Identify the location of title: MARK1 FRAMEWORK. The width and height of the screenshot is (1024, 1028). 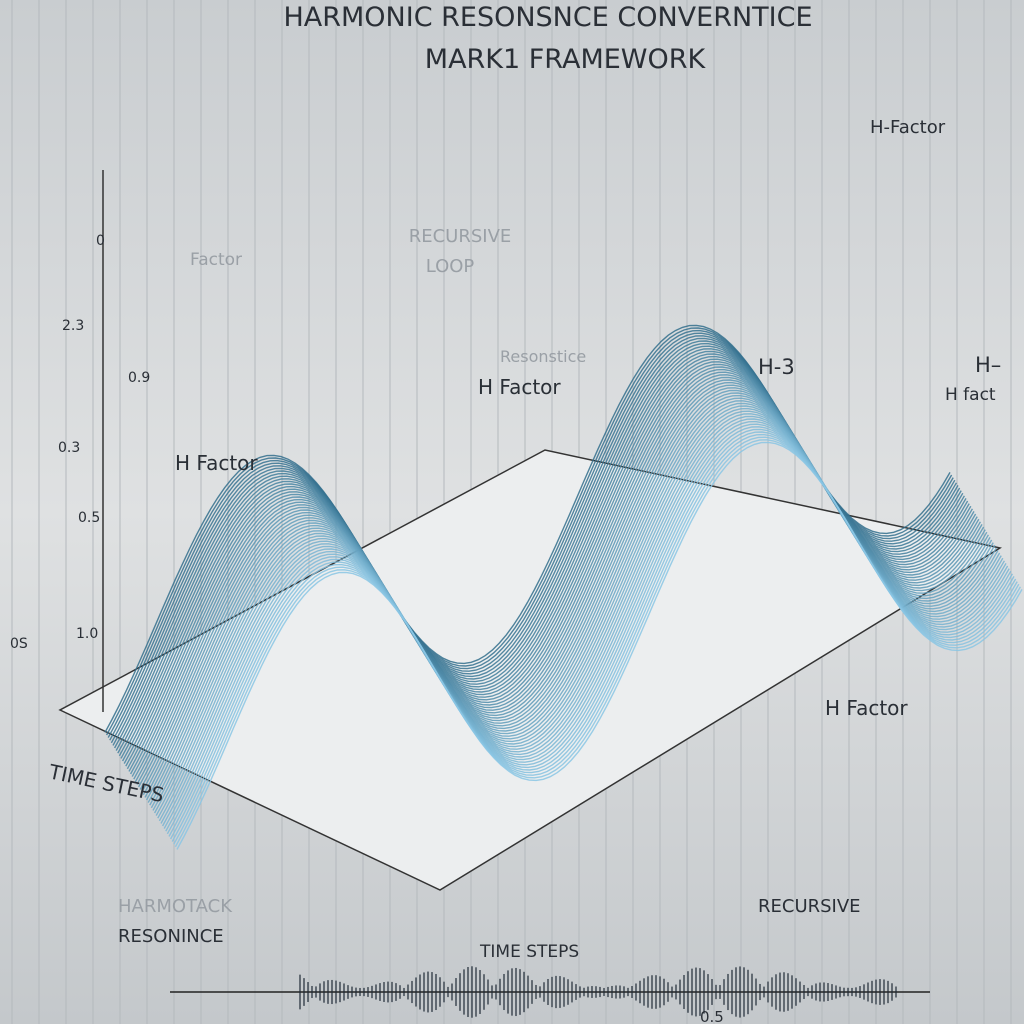
(566, 59).